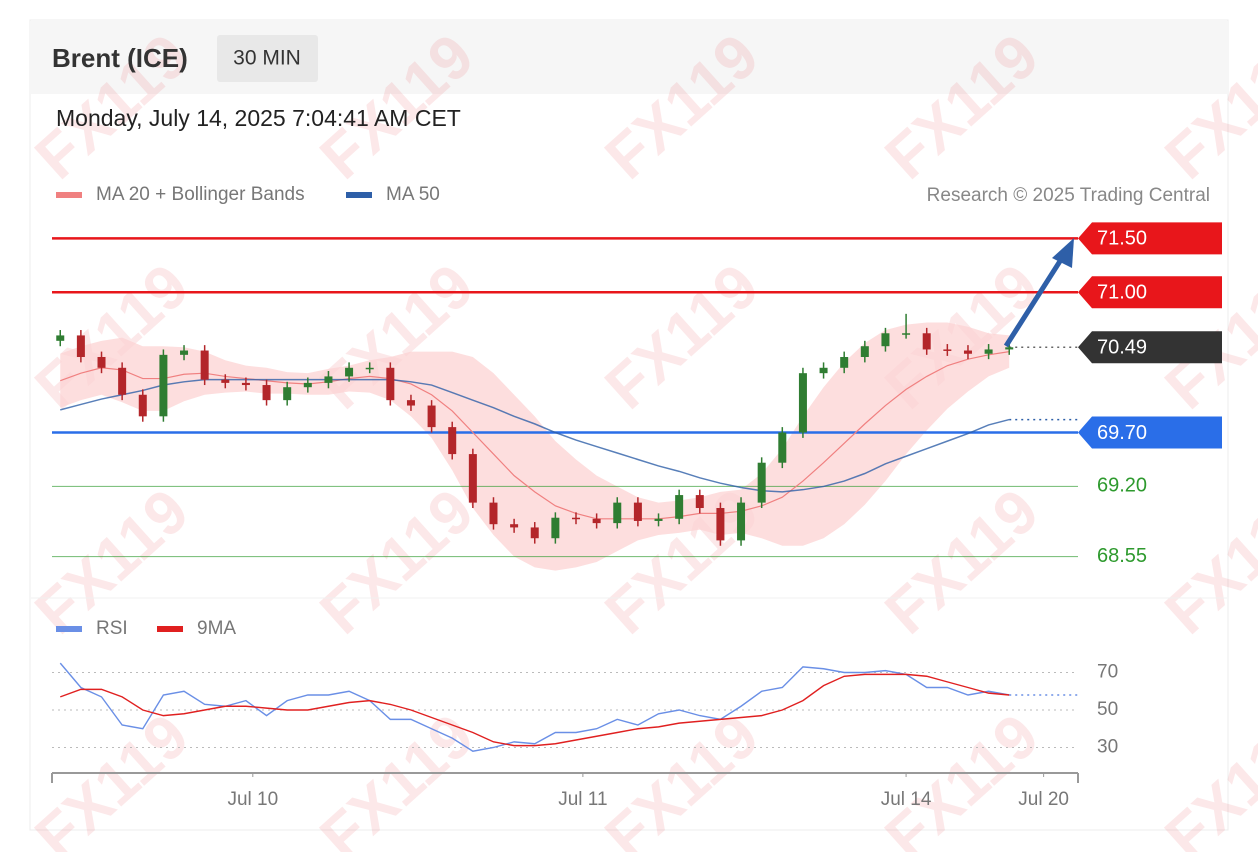 The height and width of the screenshot is (857, 1258). What do you see at coordinates (216, 628) in the screenshot?
I see `legend-label: 9MA` at bounding box center [216, 628].